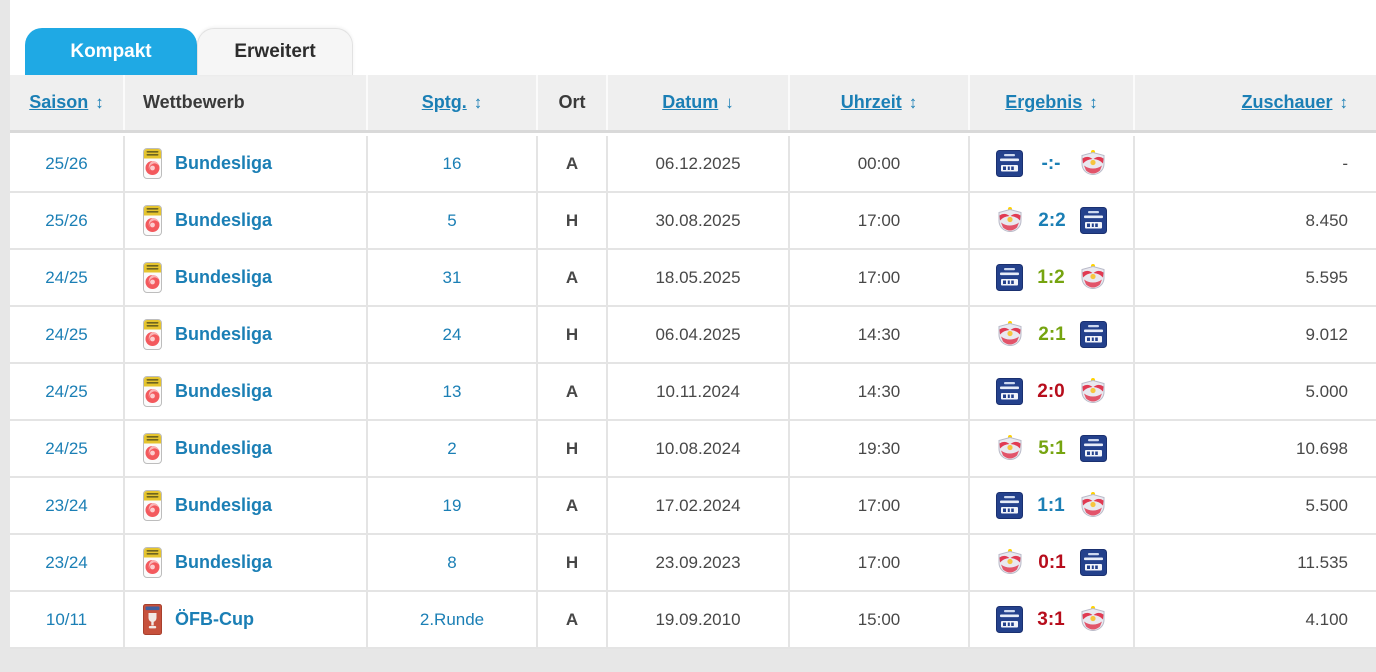  I want to click on attendance: 11.535, so click(1322, 562).